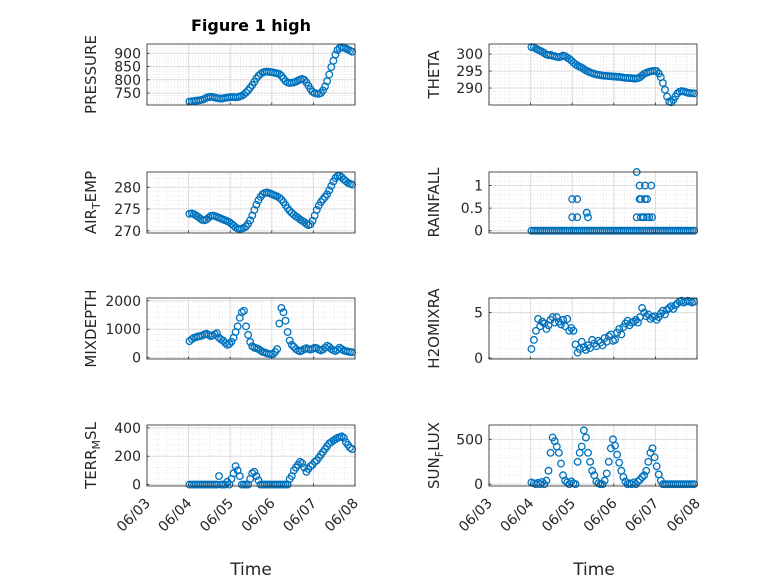 This screenshot has height=583, width=778. Describe the element at coordinates (134, 516) in the screenshot. I see `x-tick-label: 06/03` at that location.